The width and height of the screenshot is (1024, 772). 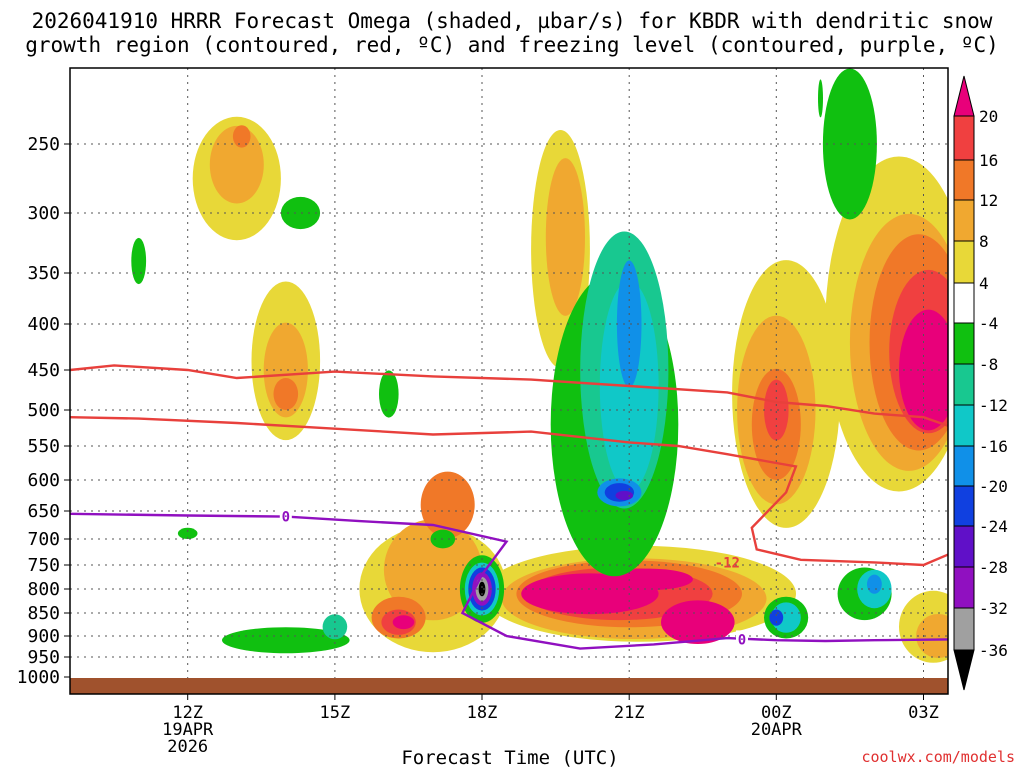 What do you see at coordinates (988, 364) in the screenshot?
I see `colorbar-label: -8` at bounding box center [988, 364].